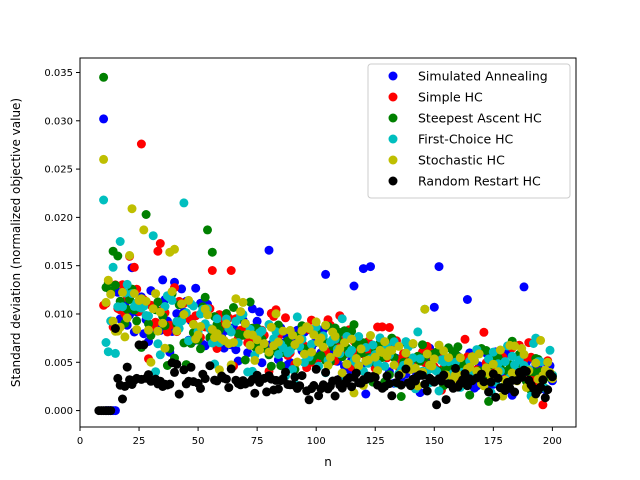 This screenshot has width=640, height=480. Describe the element at coordinates (58, 73) in the screenshot. I see `y-tick-label: 0.035` at that location.